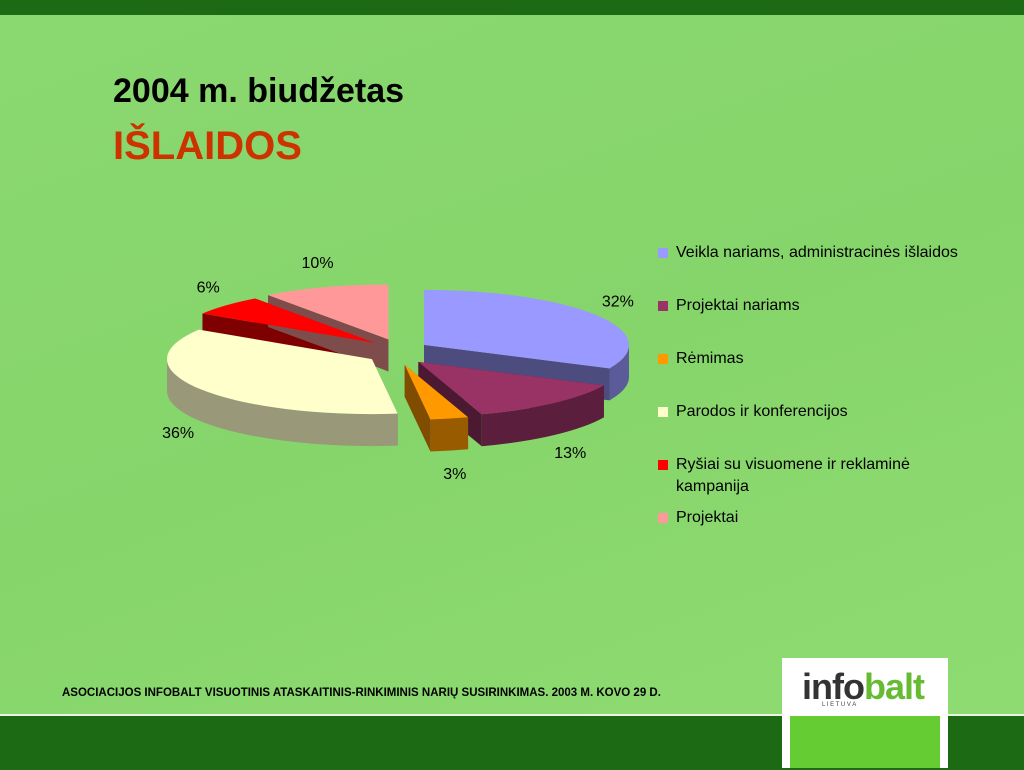 The width and height of the screenshot is (1024, 770). What do you see at coordinates (808, 427) in the screenshot?
I see `legend-item: Parodos ir konferencijos` at bounding box center [808, 427].